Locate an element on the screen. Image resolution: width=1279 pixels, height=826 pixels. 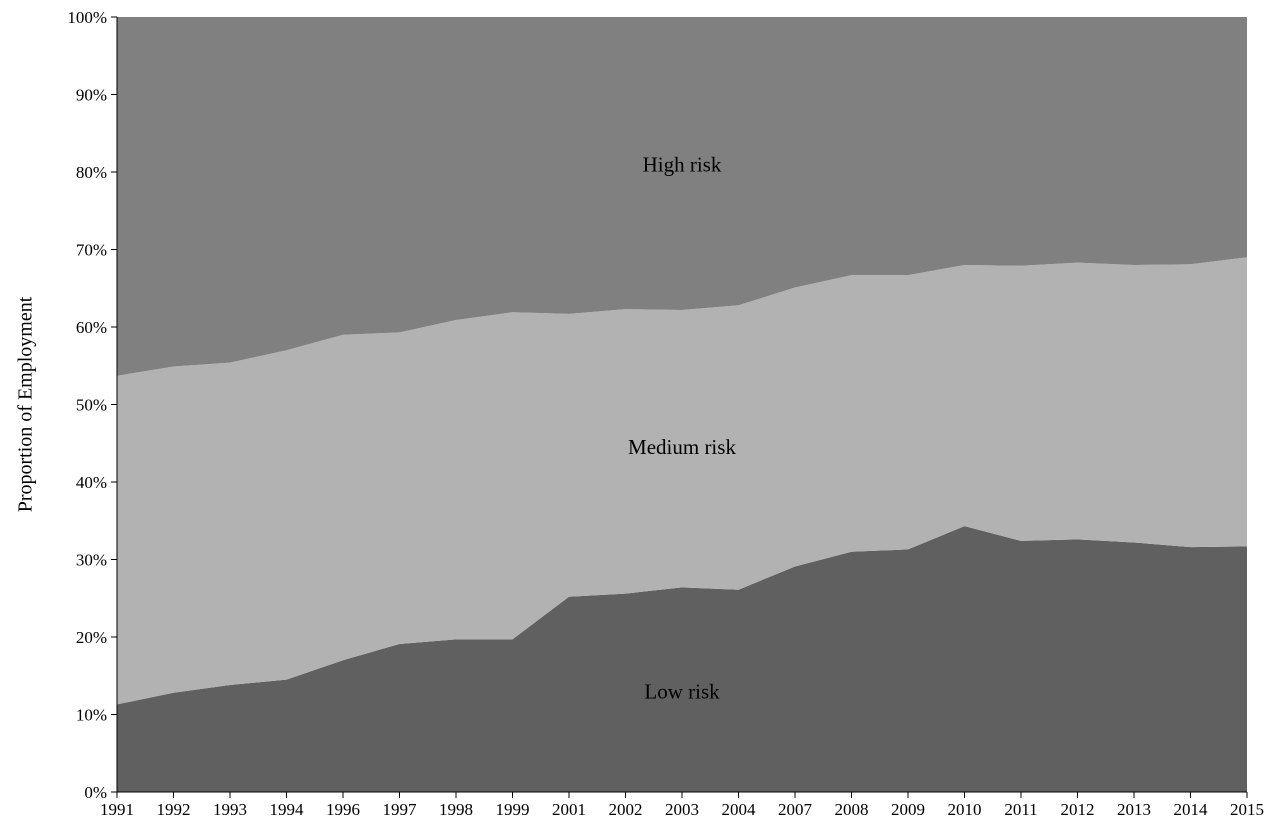
y-tick-group: 0% 10% 20% 30% 40% 50% 60% 70% 80% 90% 100% is located at coordinates (92, 405).